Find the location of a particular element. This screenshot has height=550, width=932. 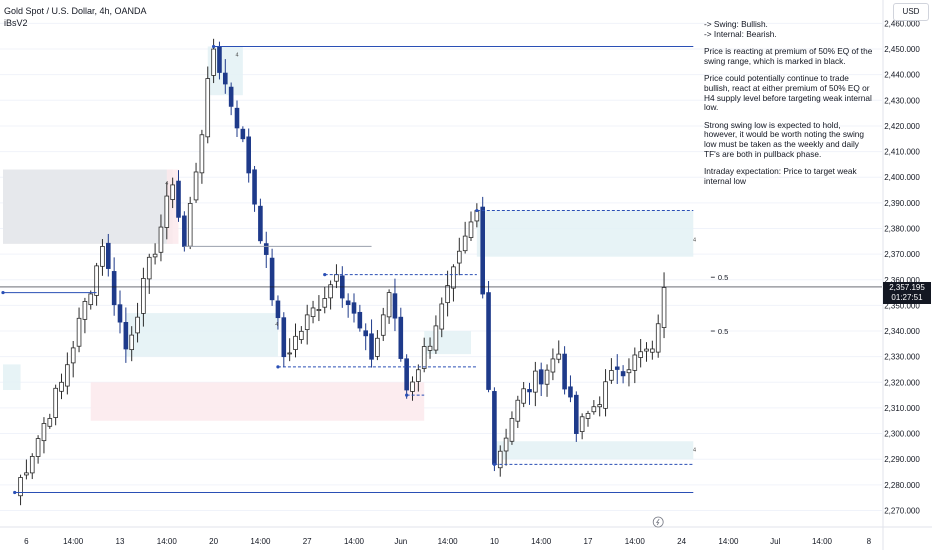

time-tick-label: 17 is located at coordinates (588, 541).